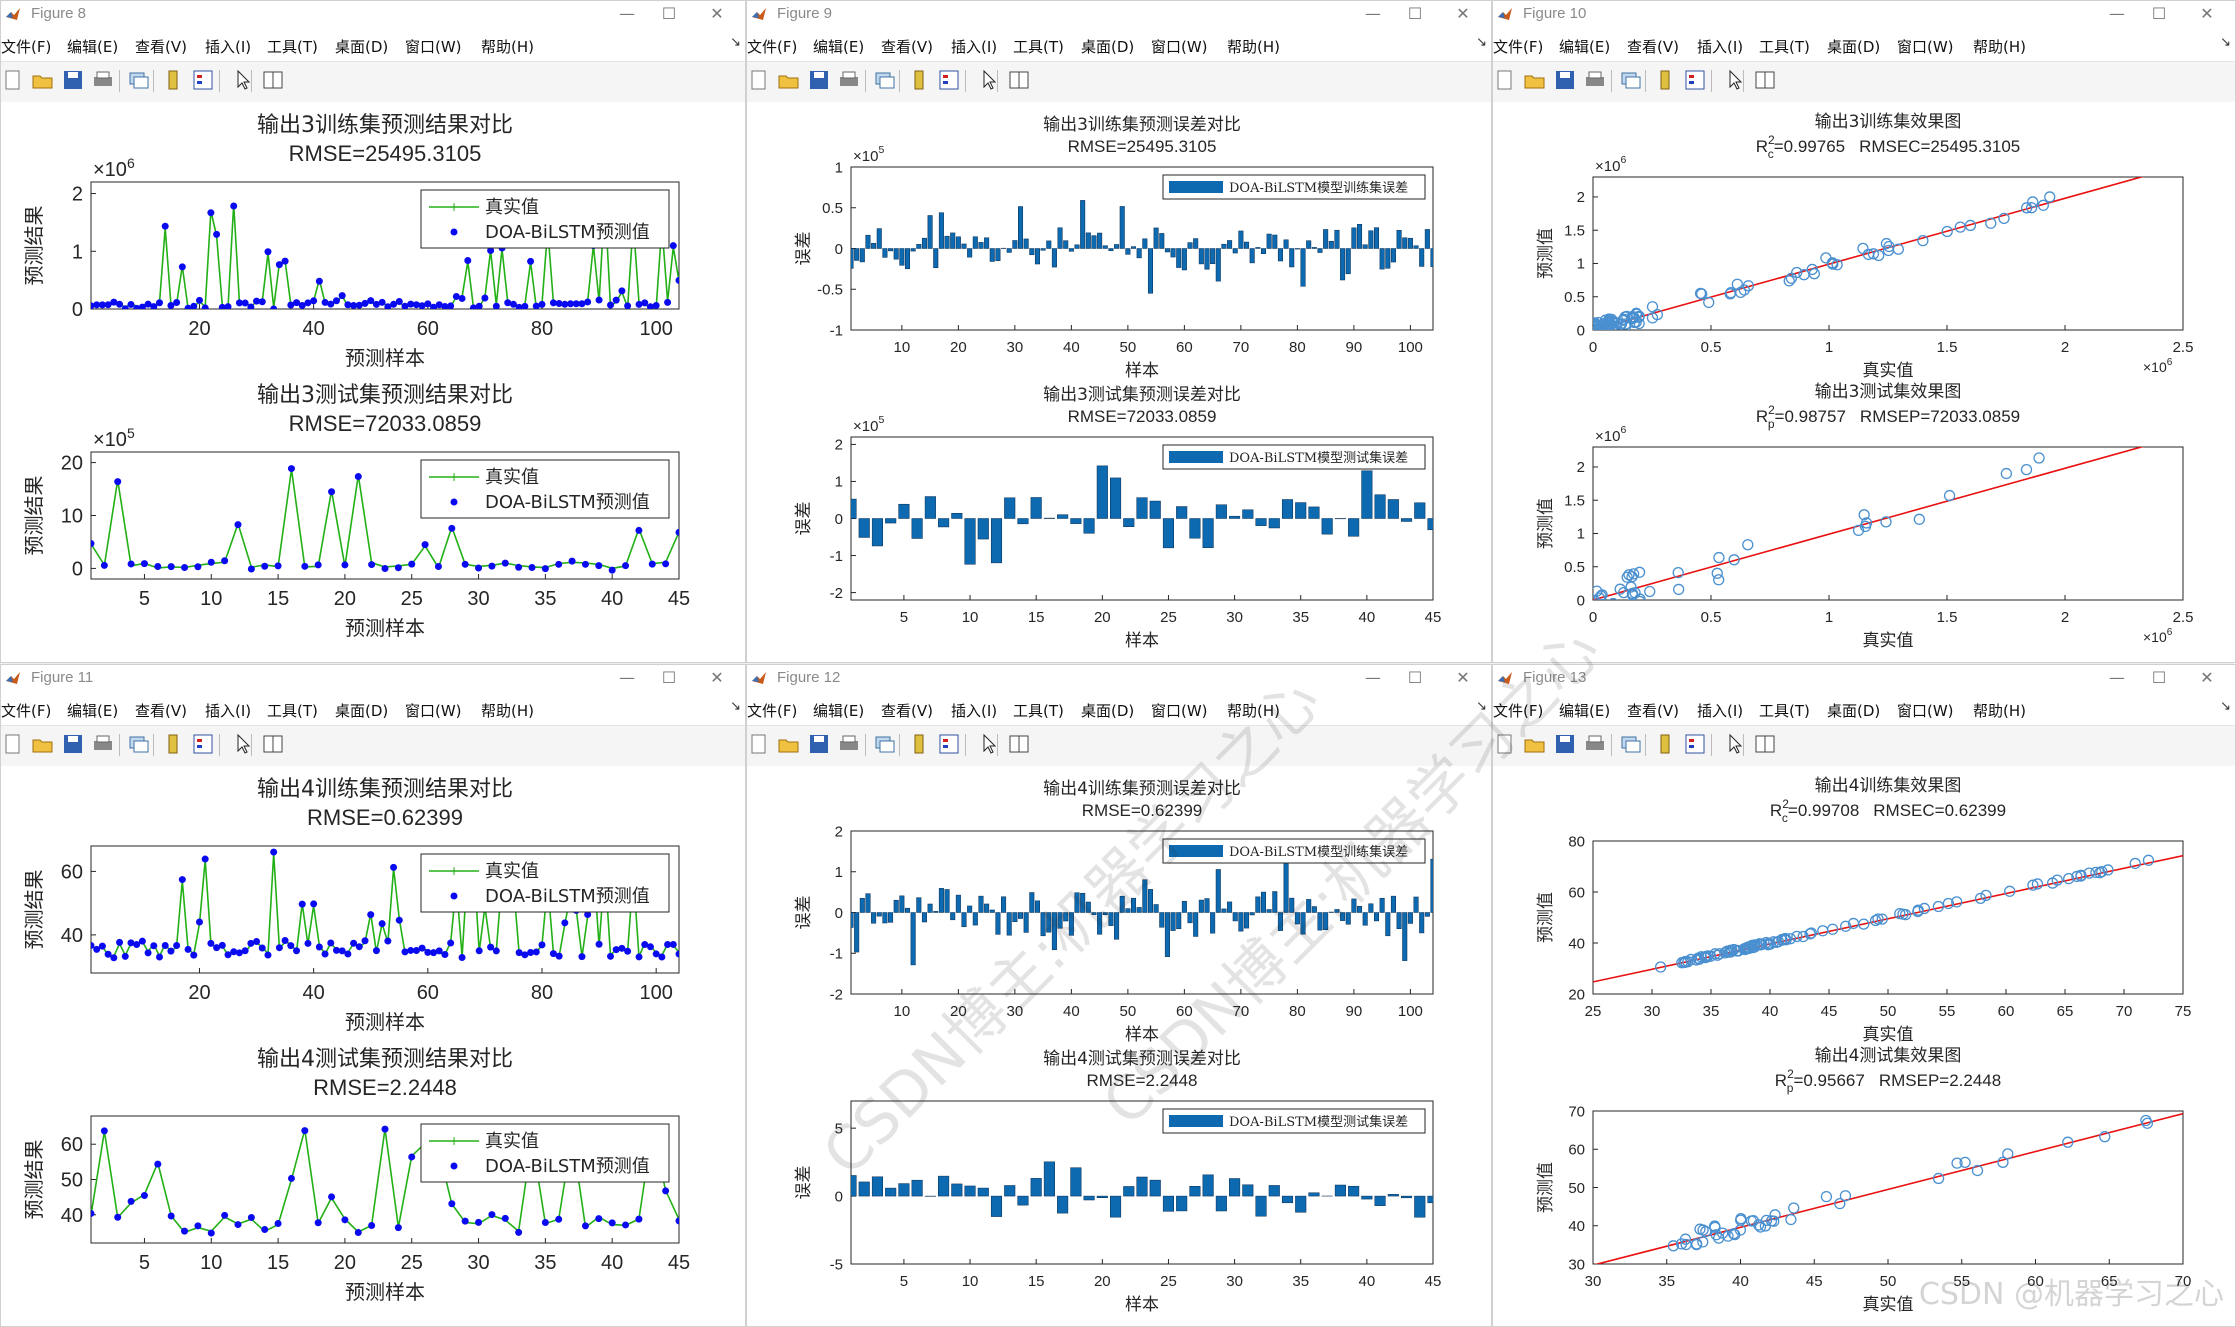 This screenshot has height=1327, width=2236. Describe the element at coordinates (1119, 14) in the screenshot. I see `title-bar: Figure 9 — ☐ ✕` at that location.